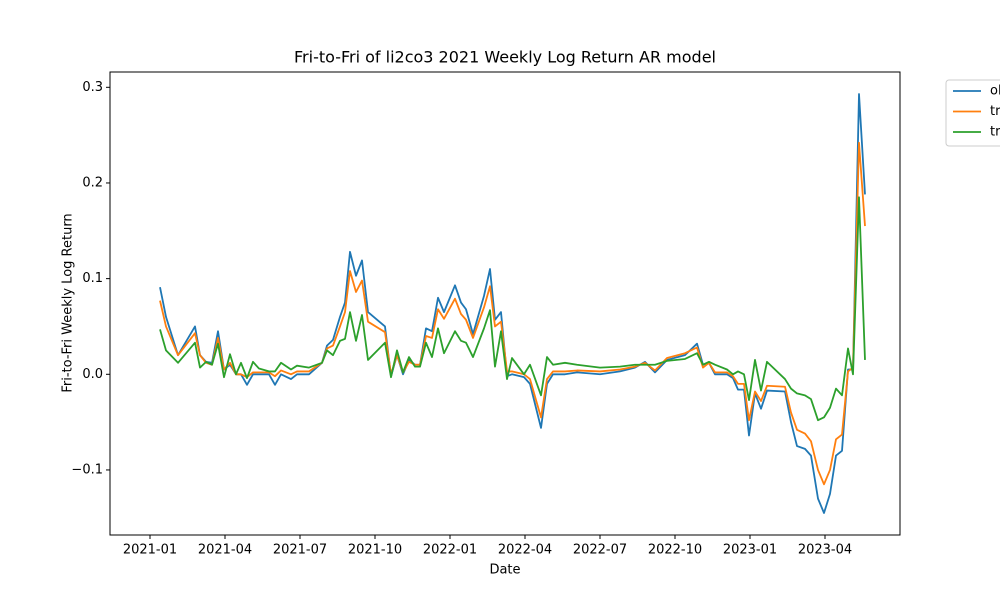 The width and height of the screenshot is (1000, 600). Describe the element at coordinates (750, 550) in the screenshot. I see `x-tick-label: 2023-01` at that location.